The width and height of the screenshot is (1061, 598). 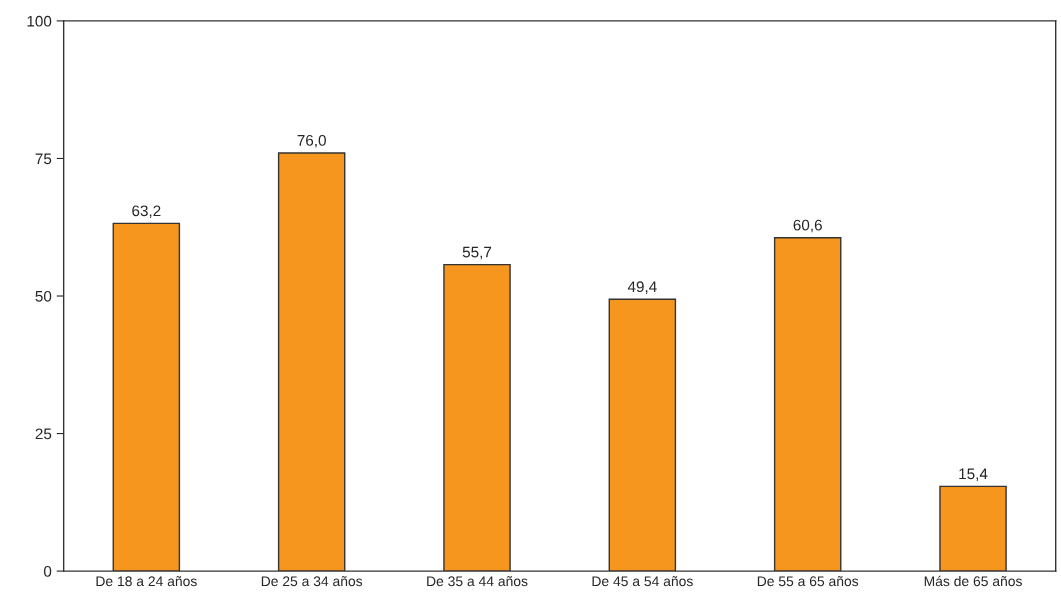 What do you see at coordinates (973, 581) in the screenshot?
I see `x-tick-label: Más de 65 años` at bounding box center [973, 581].